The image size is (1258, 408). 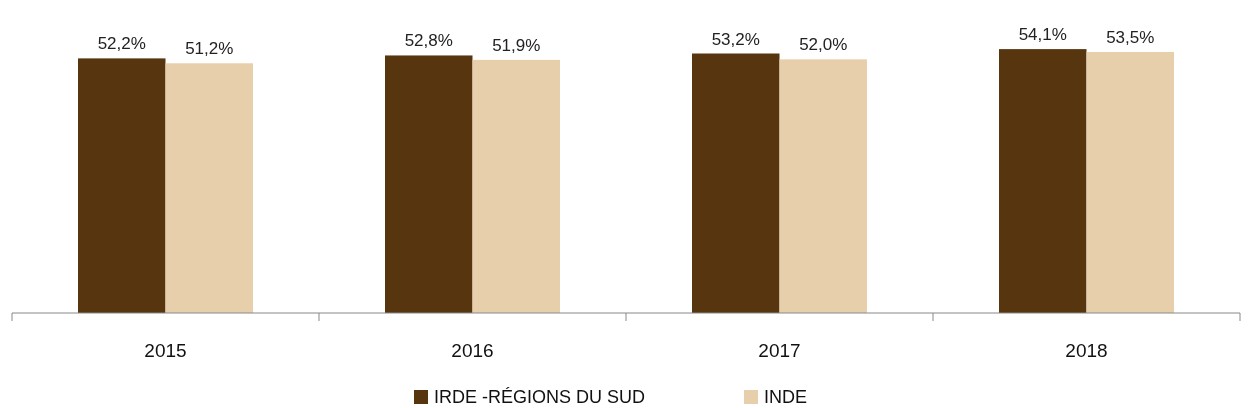 What do you see at coordinates (1086, 350) in the screenshot?
I see `x-tick-label: 2018` at bounding box center [1086, 350].